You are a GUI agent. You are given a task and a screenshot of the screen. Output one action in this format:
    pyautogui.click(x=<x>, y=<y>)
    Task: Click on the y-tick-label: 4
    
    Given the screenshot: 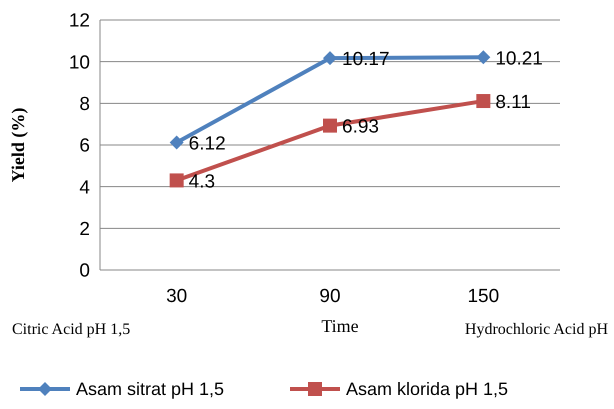 What is the action you would take?
    pyautogui.click(x=84, y=187)
    